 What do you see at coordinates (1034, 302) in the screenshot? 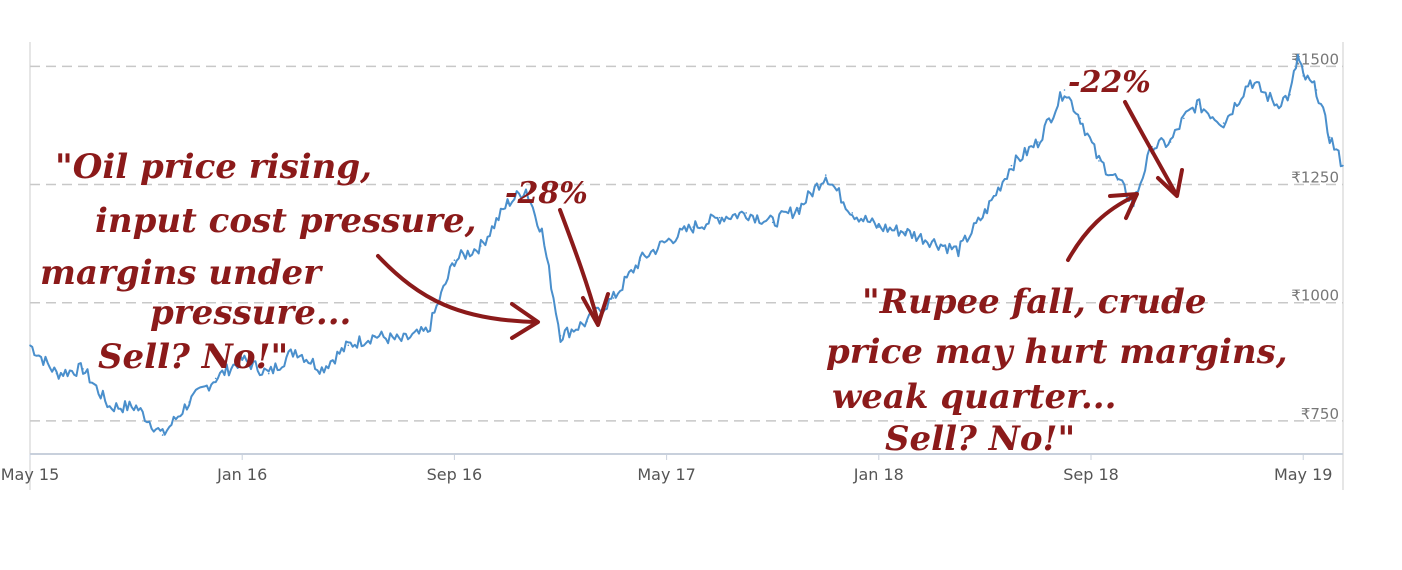
I see `note-right-line-1: "Rupee fall, crude` at bounding box center [1034, 302].